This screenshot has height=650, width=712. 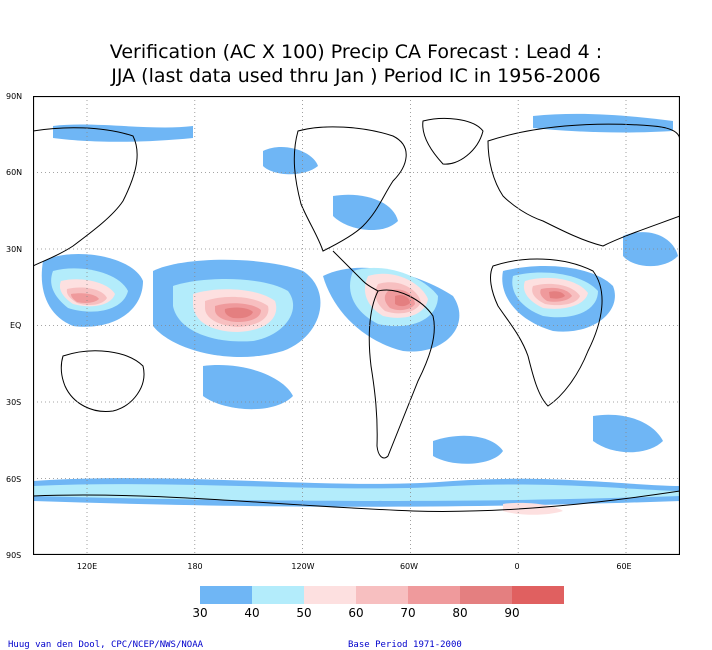 What do you see at coordinates (303, 566) in the screenshot?
I see `lon-label-120w: 120W` at bounding box center [303, 566].